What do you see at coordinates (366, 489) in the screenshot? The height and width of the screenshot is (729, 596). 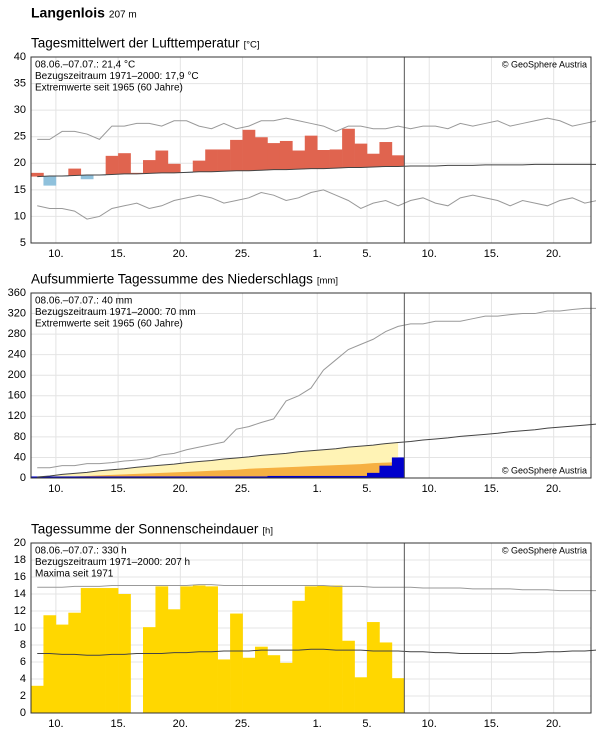 I see `x-tick-label: 5.` at bounding box center [366, 489].